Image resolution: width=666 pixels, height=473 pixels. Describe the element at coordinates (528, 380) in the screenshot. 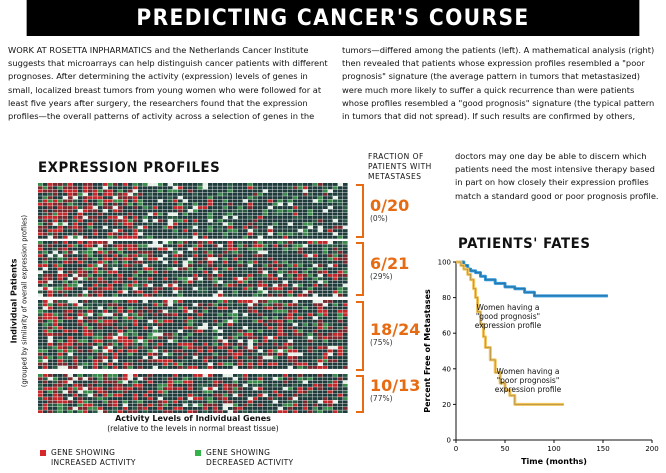

I see `poor-prognosis-label: "poor prognosis"` at that location.